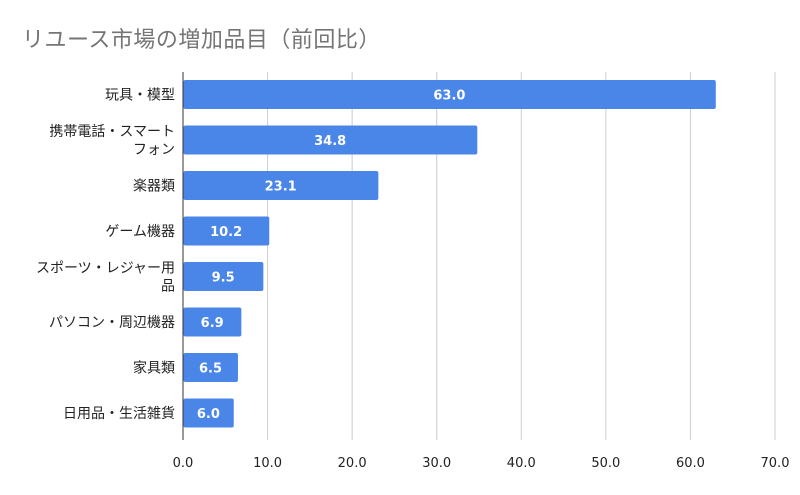 Image resolution: width=800 pixels, height=495 pixels. I want to click on x-tick-labels: 0.0 10.0 20.0 30.0 40.0 50.0 60.0 70.0, so click(481, 463).